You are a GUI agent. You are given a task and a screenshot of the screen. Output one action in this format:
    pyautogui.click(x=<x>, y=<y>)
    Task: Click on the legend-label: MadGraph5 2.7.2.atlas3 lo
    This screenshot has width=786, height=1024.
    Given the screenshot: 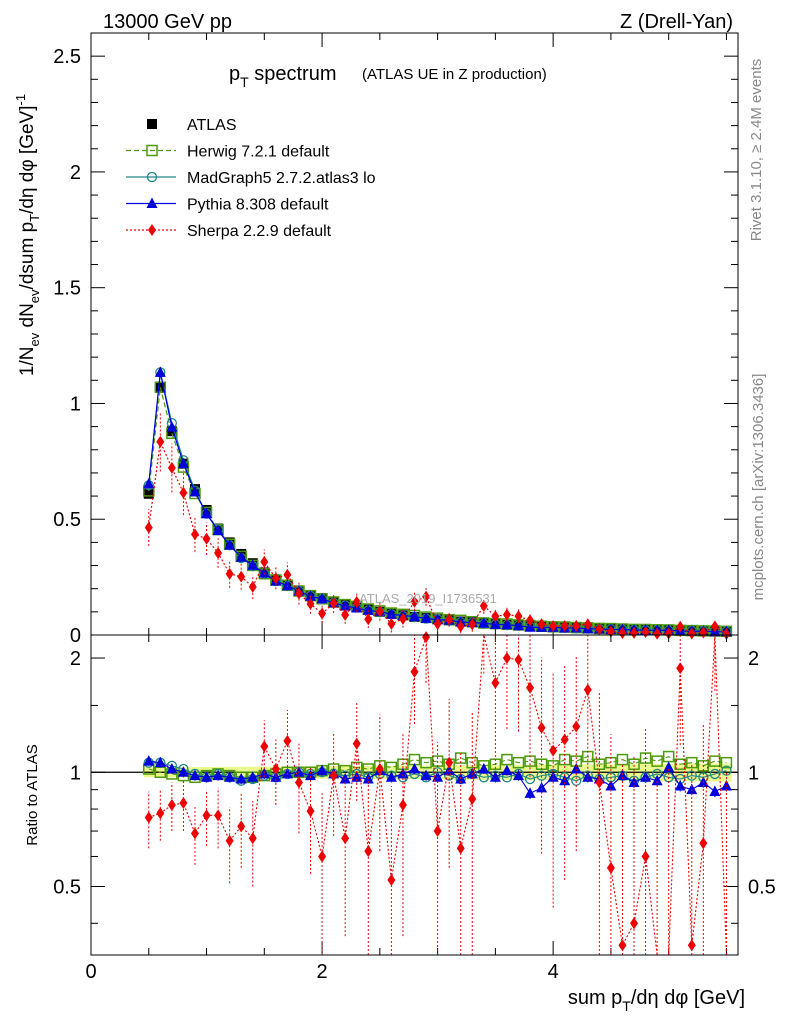 What is the action you would take?
    pyautogui.click(x=281, y=178)
    